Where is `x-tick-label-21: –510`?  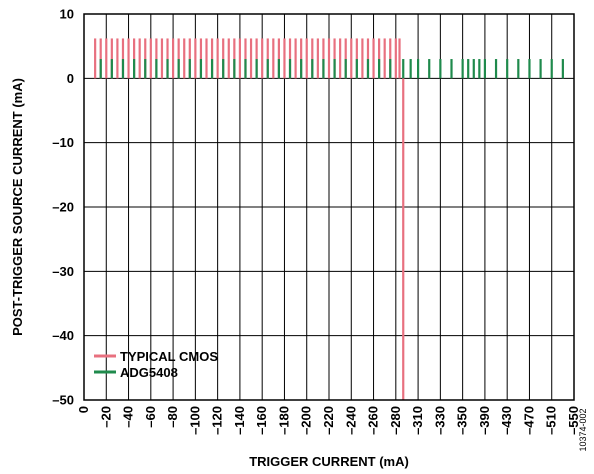
x-tick-label-21: –510 is located at coordinates (551, 420).